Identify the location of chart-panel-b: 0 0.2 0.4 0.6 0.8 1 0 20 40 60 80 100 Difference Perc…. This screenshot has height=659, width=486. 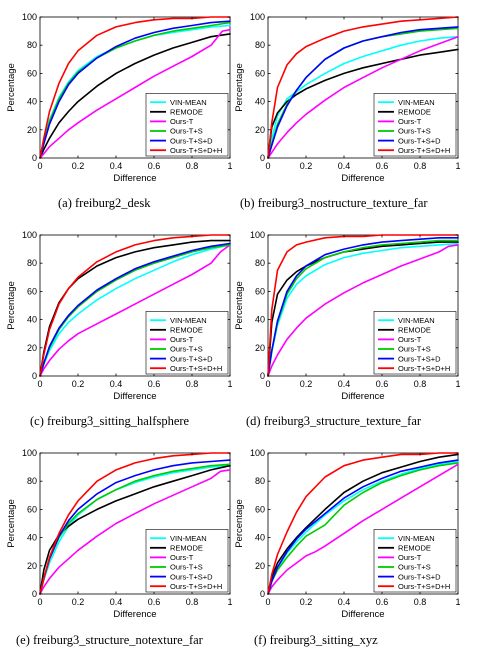
(344, 98).